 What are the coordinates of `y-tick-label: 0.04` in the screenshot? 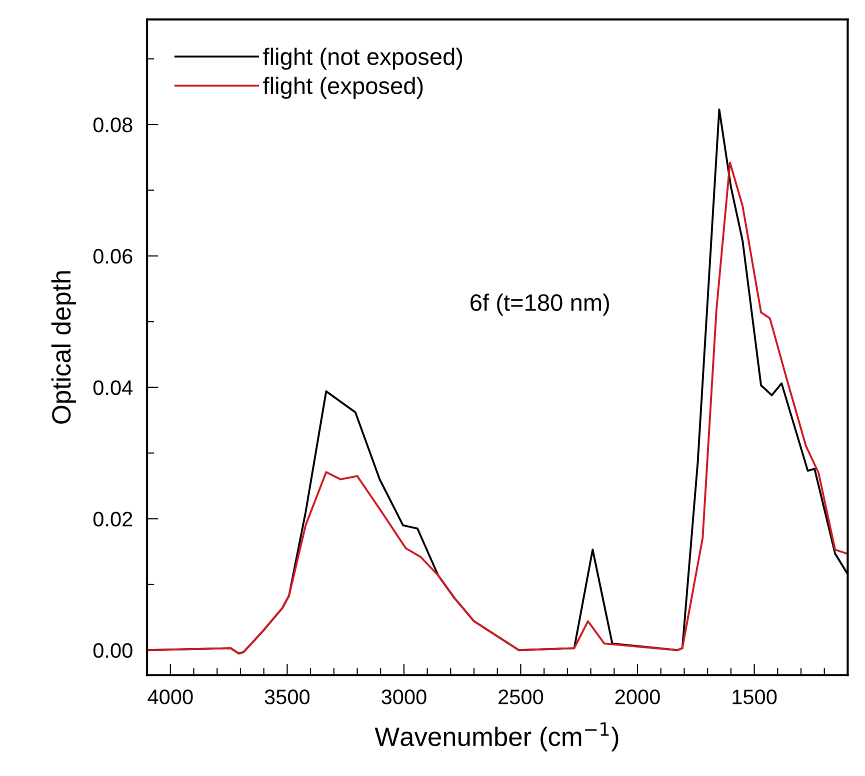 It's located at (113, 388).